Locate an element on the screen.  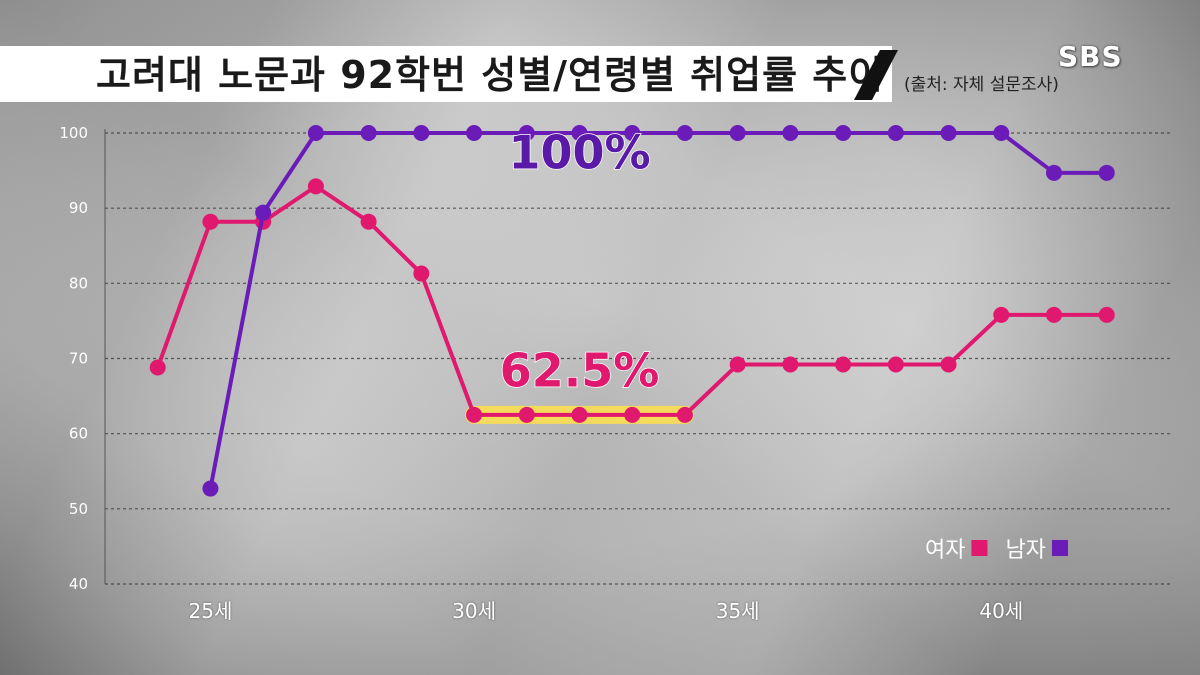
sbs-logo: SBS is located at coordinates (1090, 56).